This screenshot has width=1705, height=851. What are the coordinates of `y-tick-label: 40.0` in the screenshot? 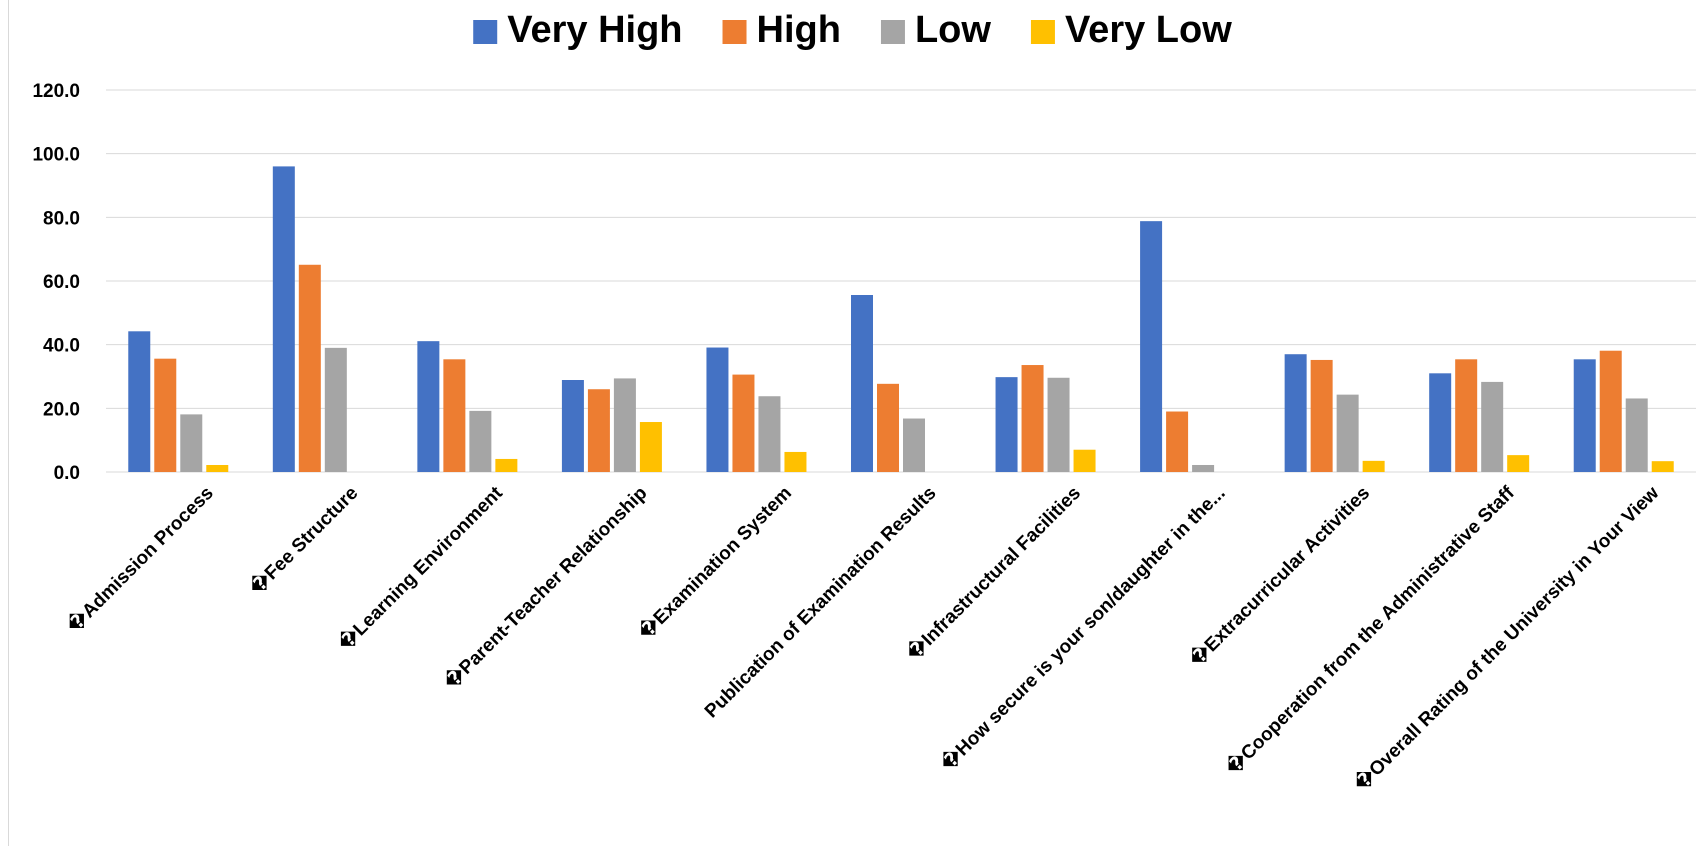 It's located at (61, 346).